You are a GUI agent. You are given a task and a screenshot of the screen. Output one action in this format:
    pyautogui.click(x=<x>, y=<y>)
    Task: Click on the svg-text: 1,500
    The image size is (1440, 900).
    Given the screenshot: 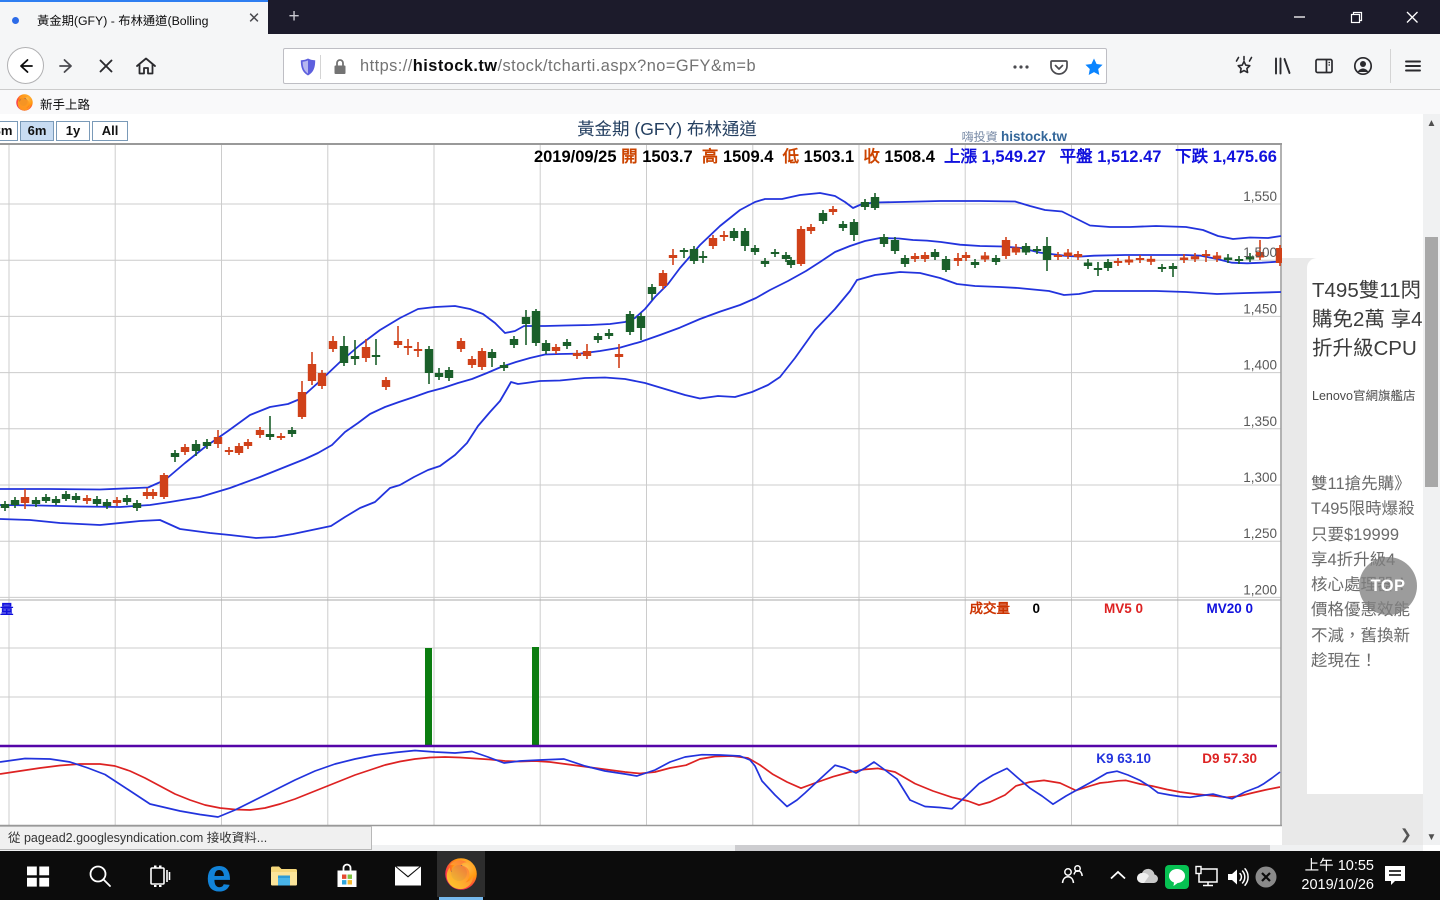 What is the action you would take?
    pyautogui.click(x=1260, y=252)
    